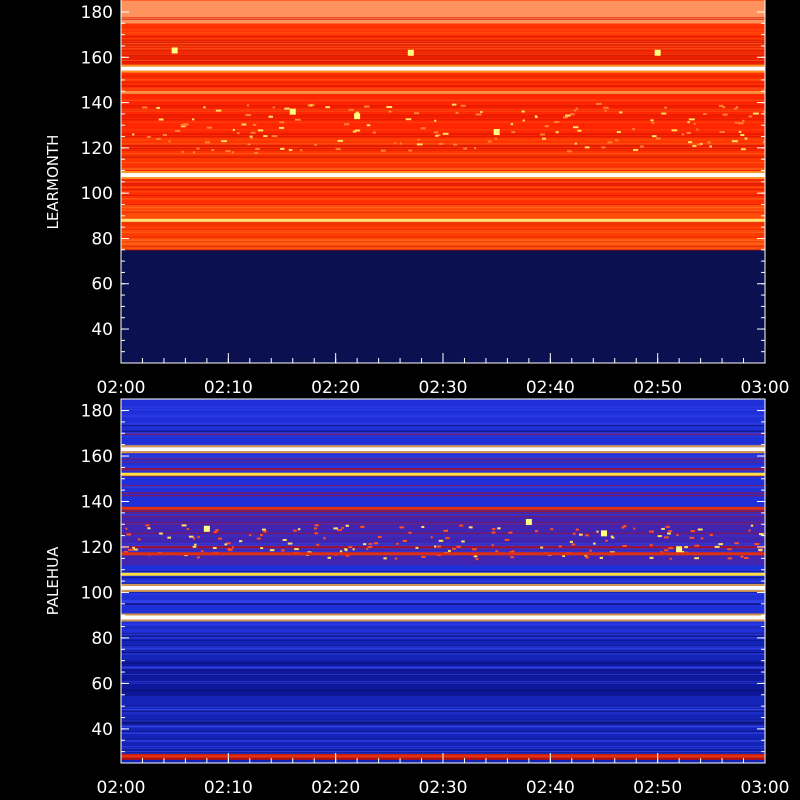  What do you see at coordinates (97, 503) in the screenshot?
I see `y-tick-label: 140` at bounding box center [97, 503].